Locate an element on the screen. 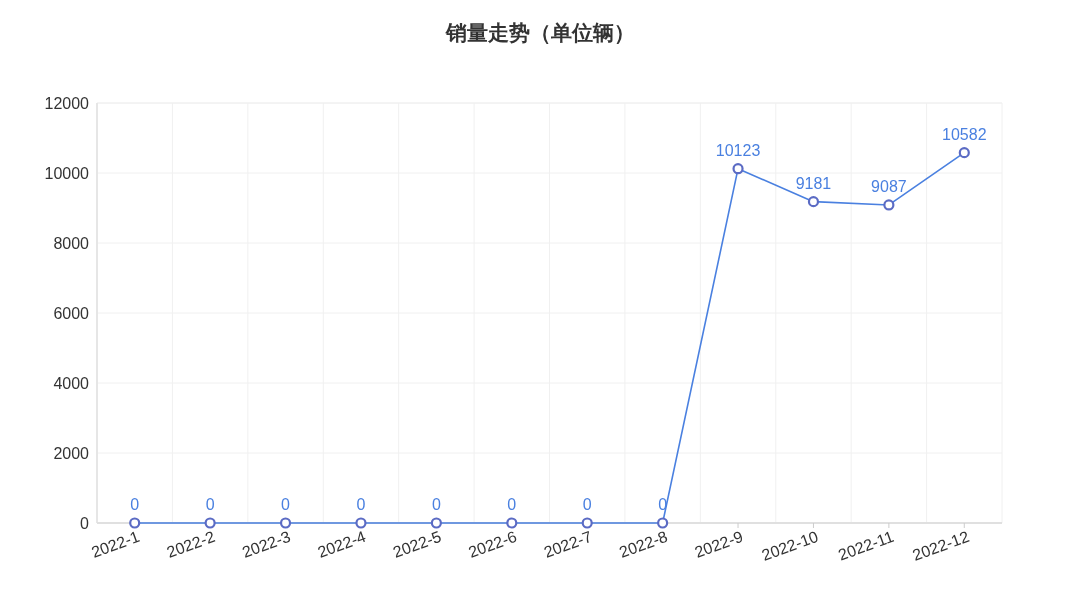 The image size is (1080, 590). y-tick-label: 4000 is located at coordinates (71, 383).